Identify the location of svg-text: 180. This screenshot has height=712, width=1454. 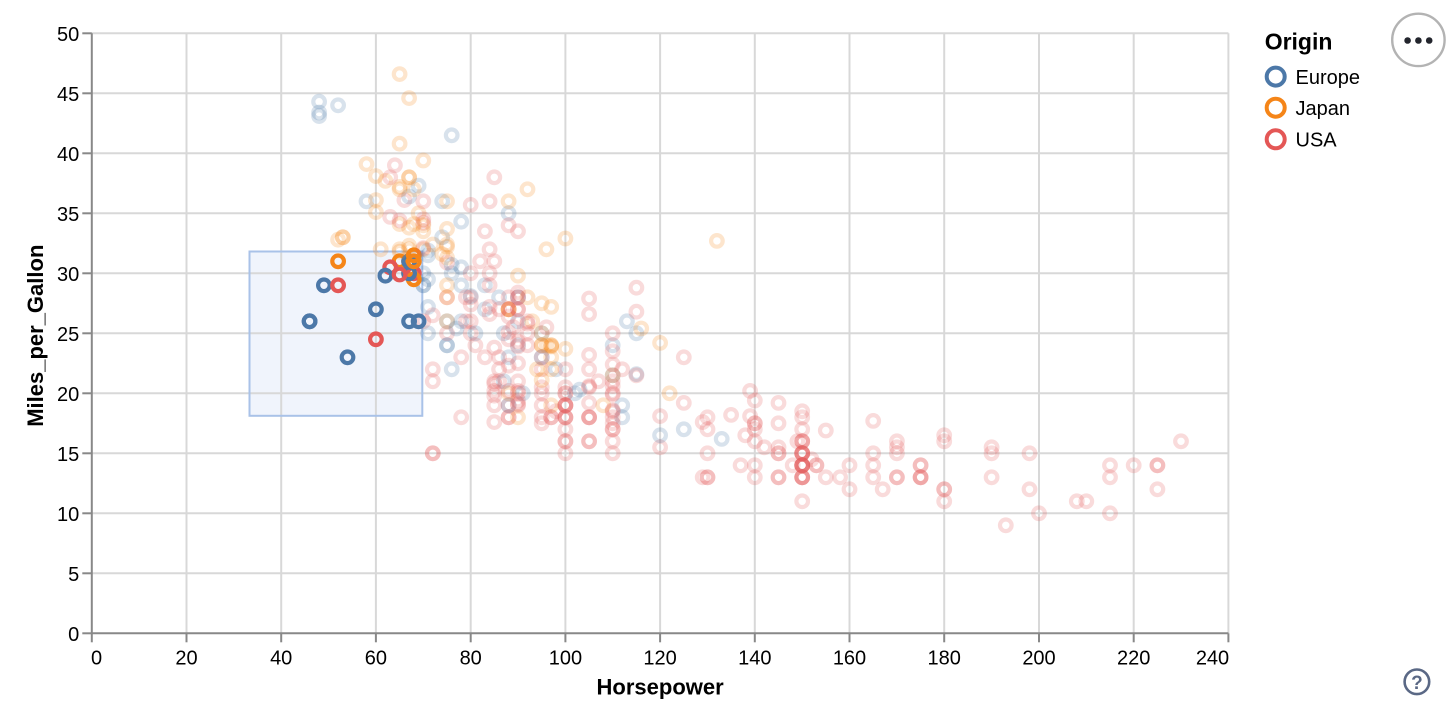
(944, 659).